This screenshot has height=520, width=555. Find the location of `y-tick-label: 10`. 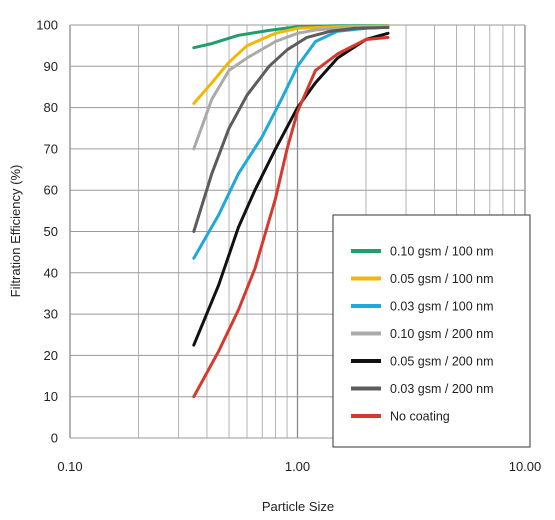

y-tick-label: 10 is located at coordinates (51, 396).